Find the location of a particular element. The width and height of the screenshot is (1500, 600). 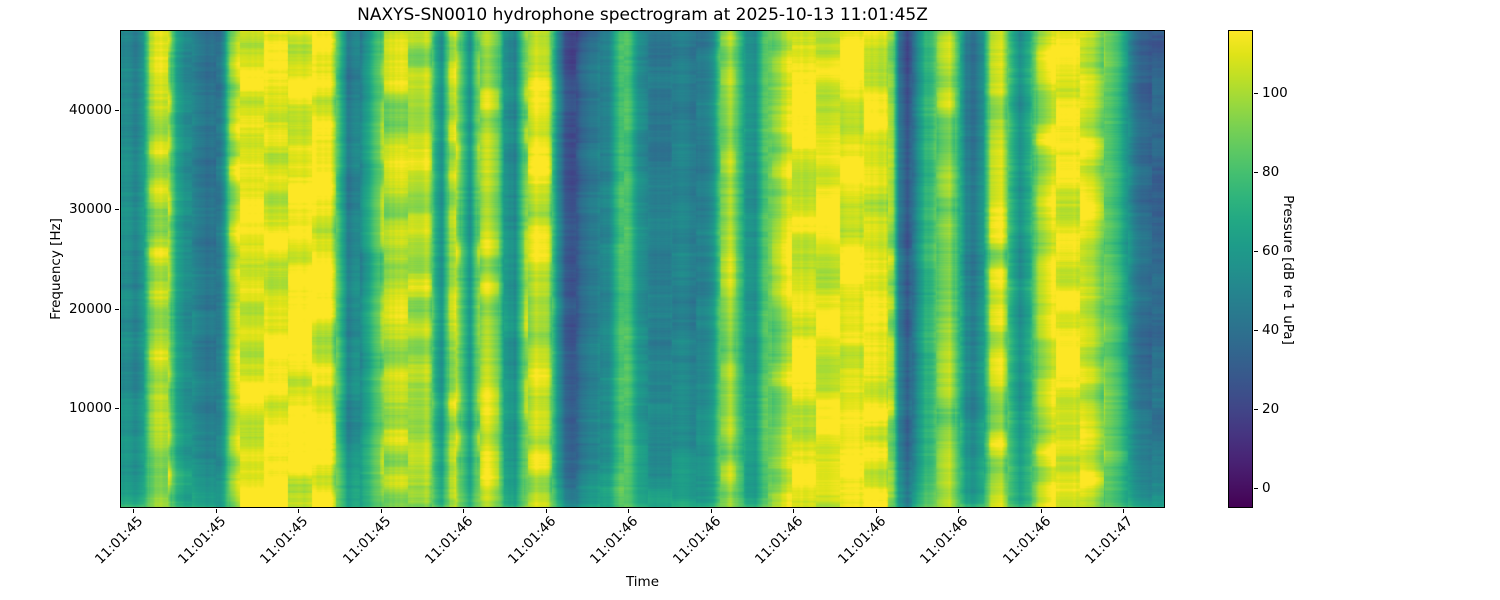

y-tick-label: 20000 is located at coordinates (90, 308).